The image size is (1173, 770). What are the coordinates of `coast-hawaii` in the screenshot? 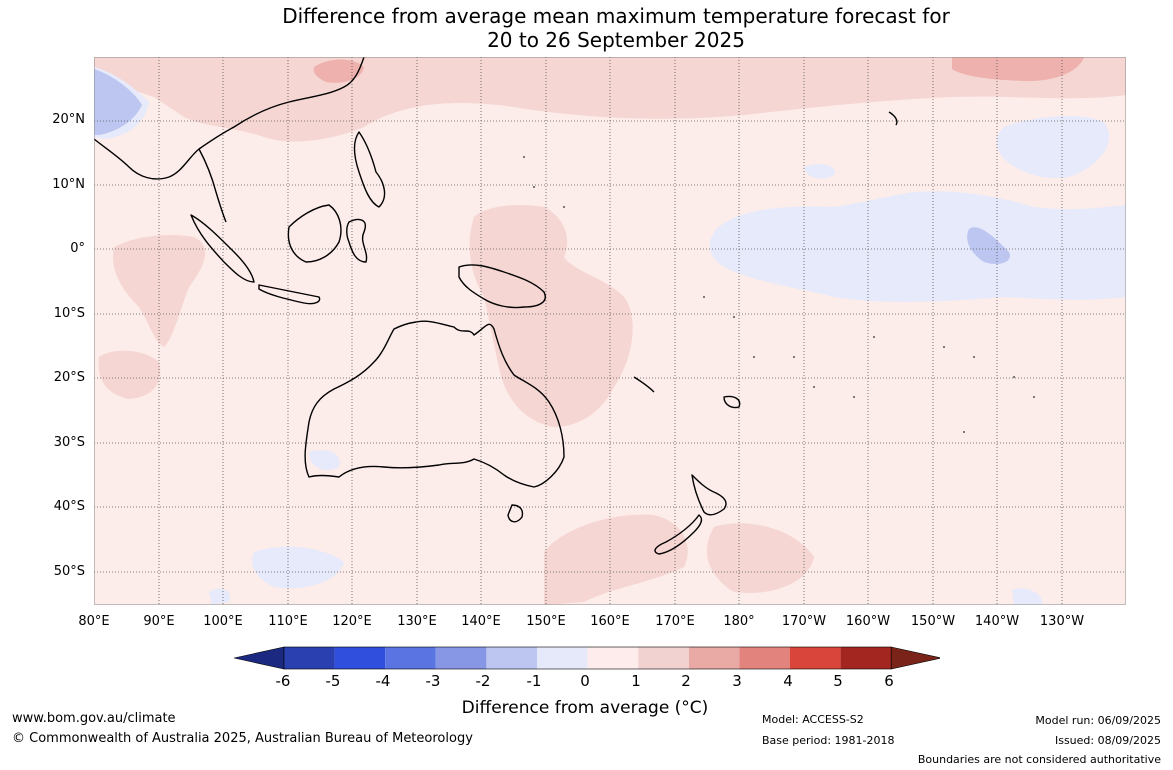 It's located at (893, 118).